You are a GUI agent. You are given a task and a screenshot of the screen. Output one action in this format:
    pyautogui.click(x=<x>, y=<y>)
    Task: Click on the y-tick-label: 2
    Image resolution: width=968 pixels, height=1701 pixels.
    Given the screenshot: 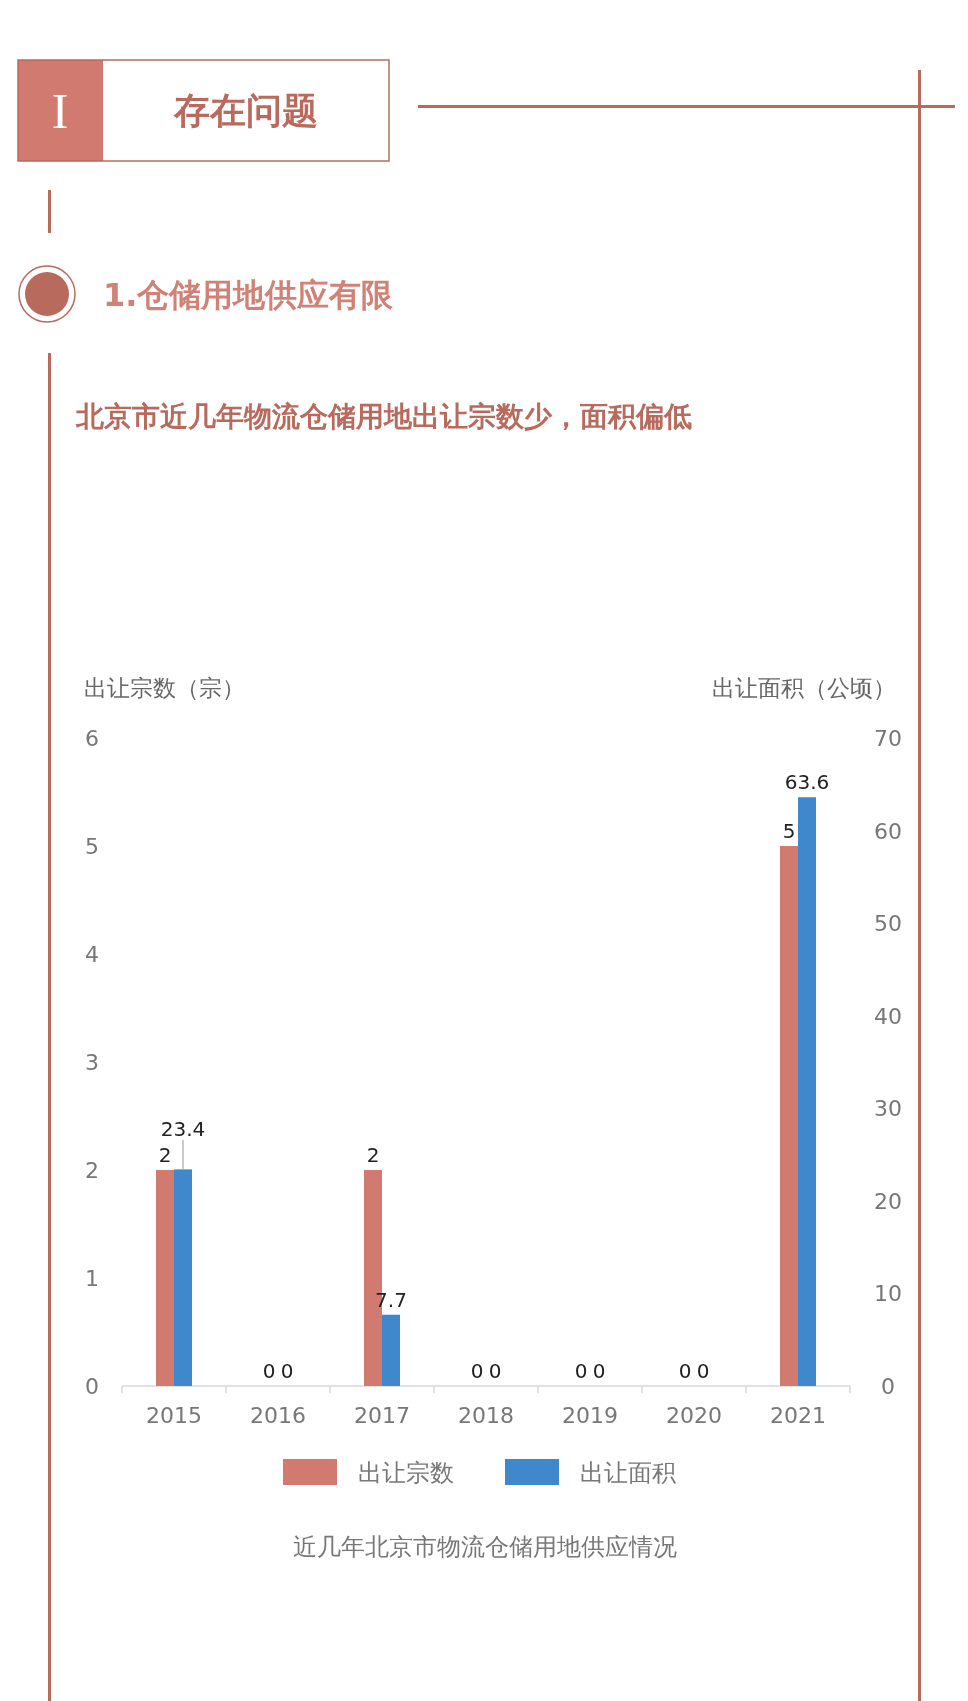 What is the action you would take?
    pyautogui.click(x=92, y=1170)
    